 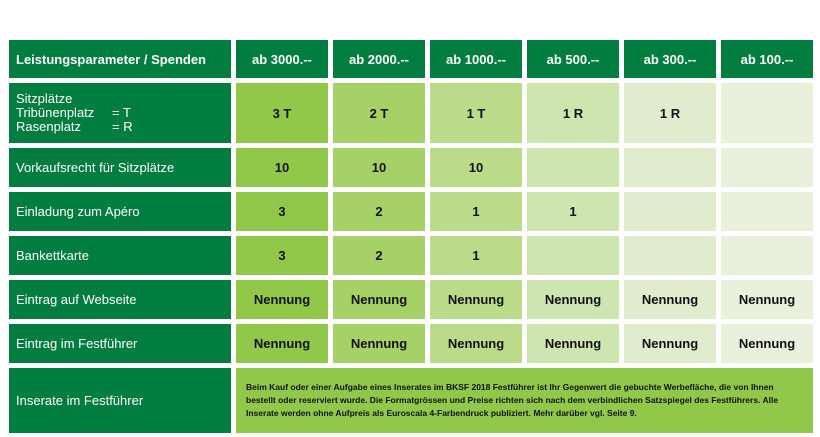 I want to click on row-label-webseite: Eintrag auf Webseite, so click(x=120, y=299).